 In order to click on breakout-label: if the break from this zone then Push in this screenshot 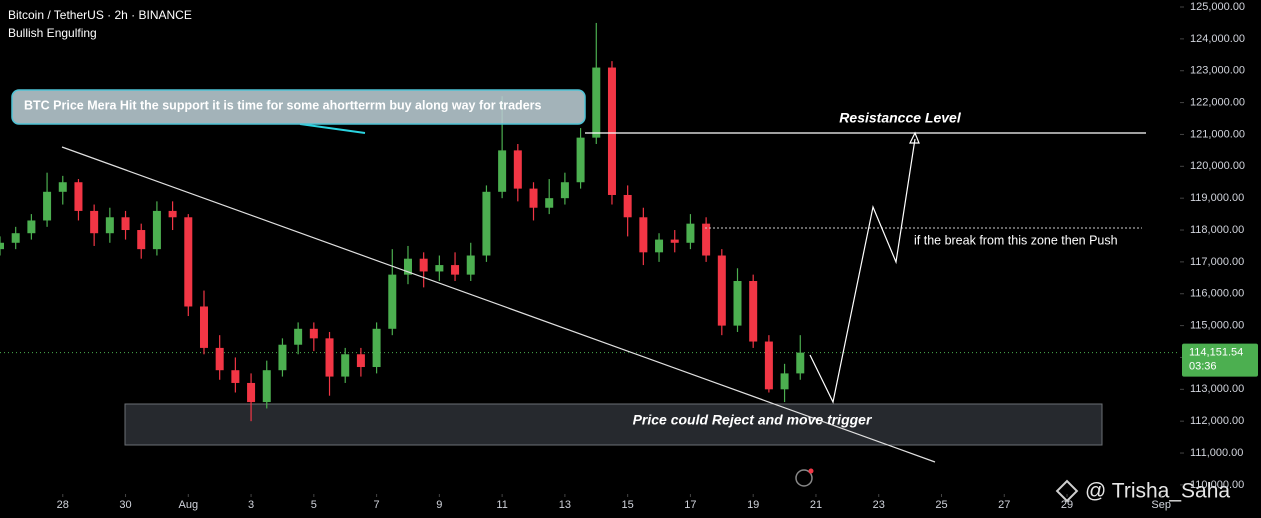, I will do `click(1016, 240)`.